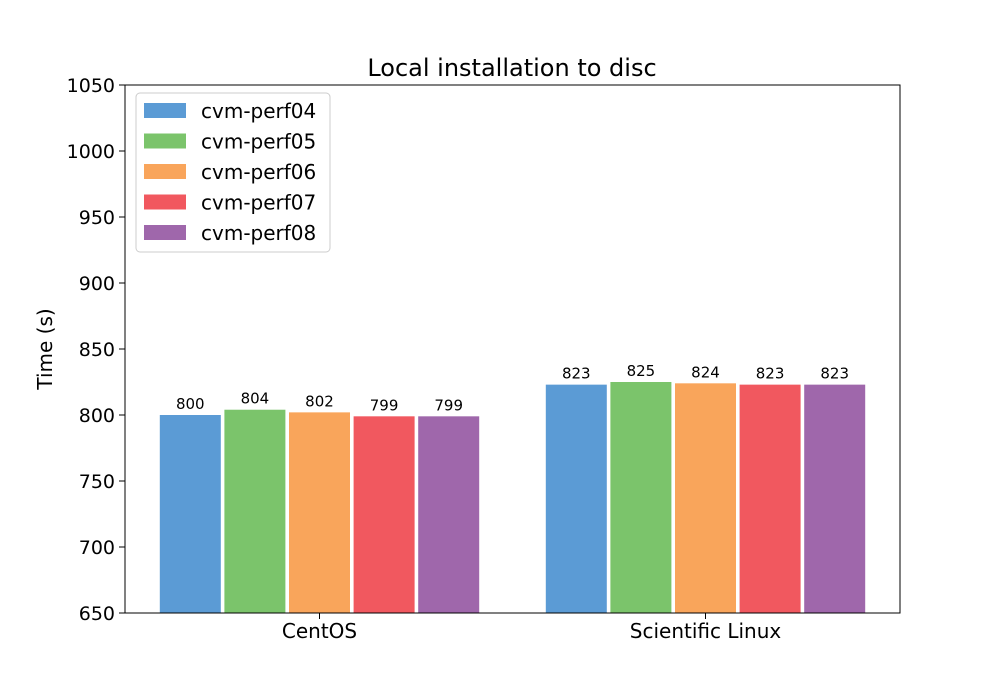 This screenshot has height=700, width=1000. What do you see at coordinates (190, 404) in the screenshot?
I see `bar-value-label: 800` at bounding box center [190, 404].